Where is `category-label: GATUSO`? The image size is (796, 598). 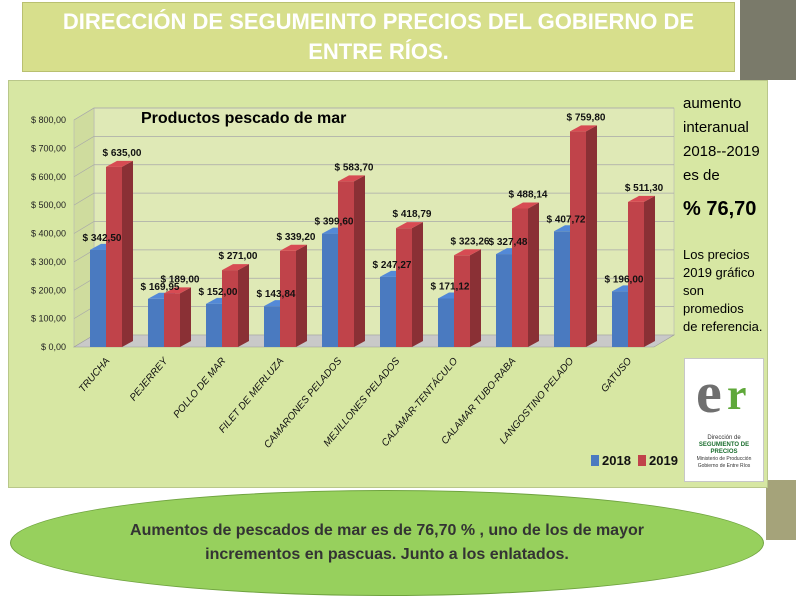
category-label: GATUSO is located at coordinates (616, 375).